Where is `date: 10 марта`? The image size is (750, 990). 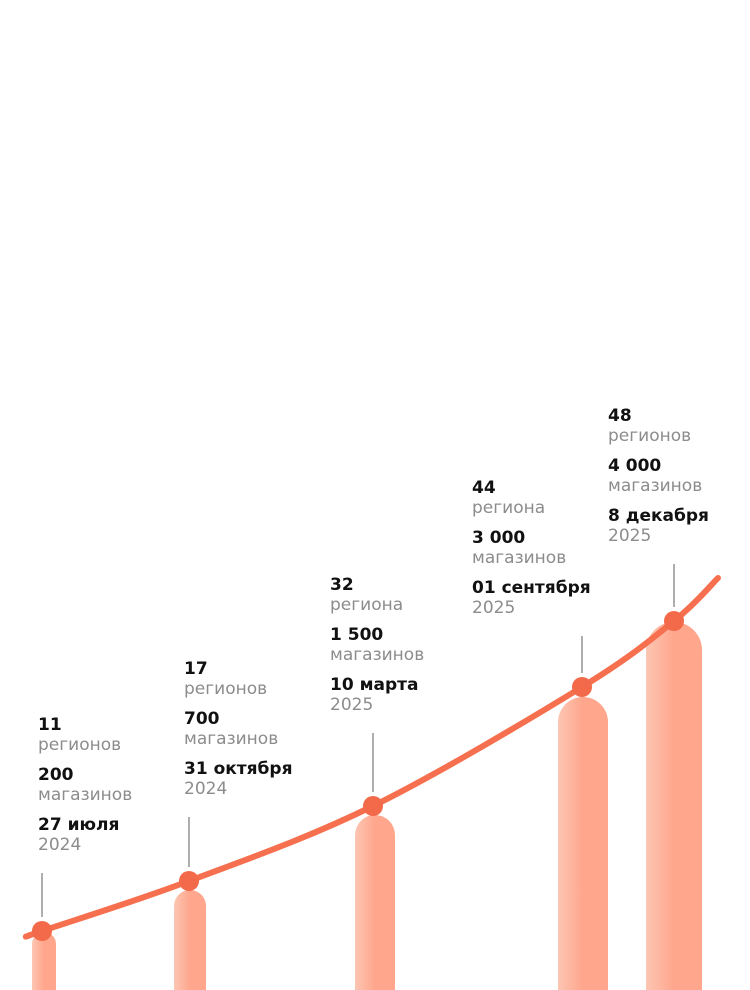 date: 10 марта is located at coordinates (374, 685).